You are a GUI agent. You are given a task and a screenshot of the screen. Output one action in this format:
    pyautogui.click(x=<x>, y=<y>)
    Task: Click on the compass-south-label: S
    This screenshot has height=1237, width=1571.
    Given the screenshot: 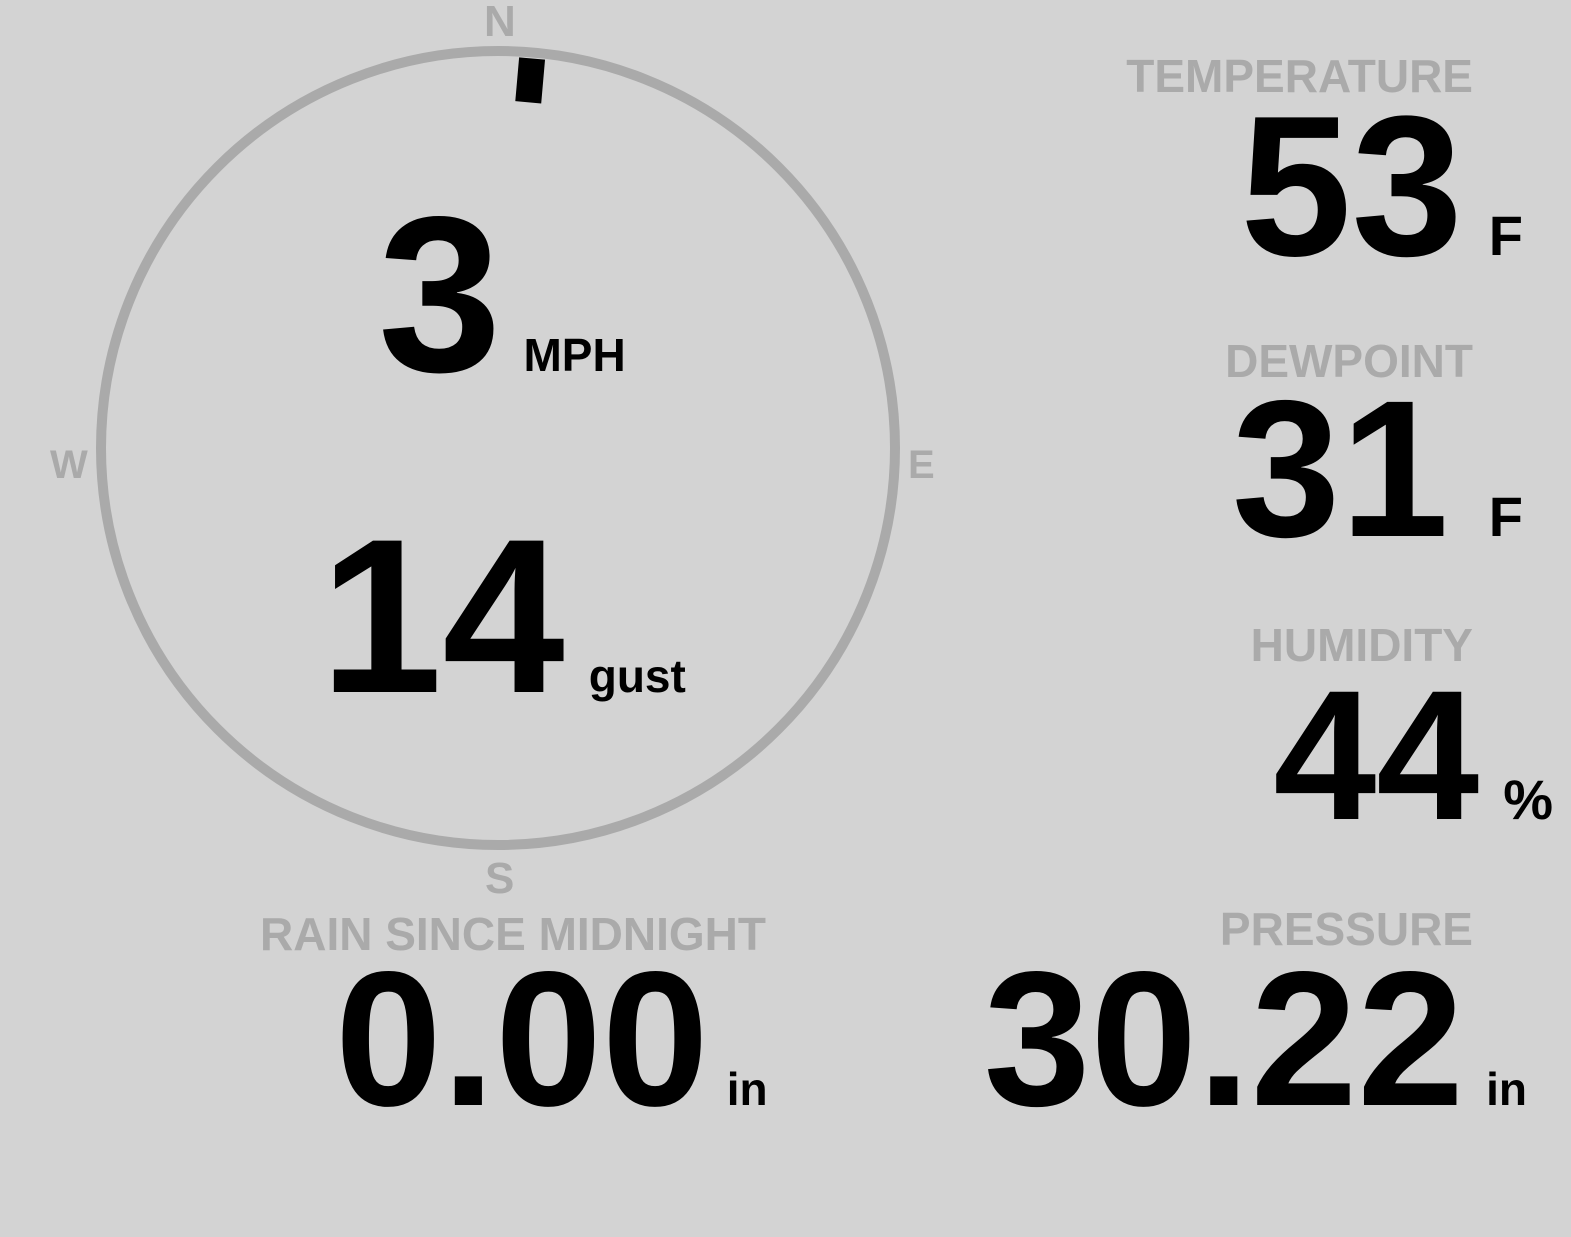 What is the action you would take?
    pyautogui.click(x=500, y=878)
    